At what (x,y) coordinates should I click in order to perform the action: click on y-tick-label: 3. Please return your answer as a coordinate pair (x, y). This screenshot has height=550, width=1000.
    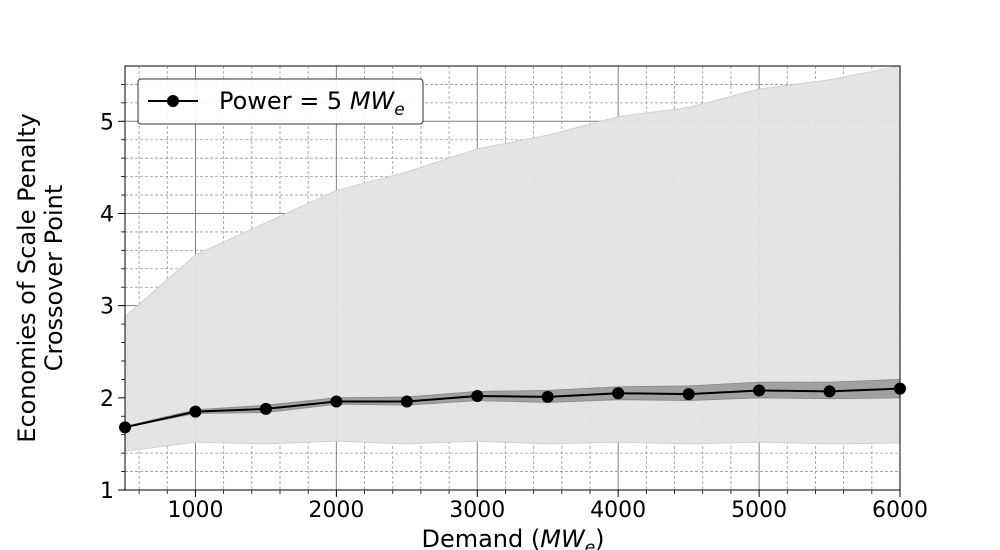
    Looking at the image, I should click on (107, 307).